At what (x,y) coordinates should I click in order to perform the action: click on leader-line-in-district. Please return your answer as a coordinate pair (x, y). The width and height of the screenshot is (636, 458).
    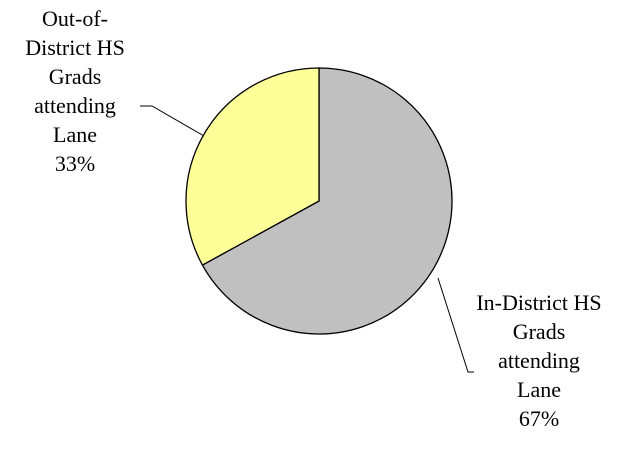
    Looking at the image, I should click on (455, 325).